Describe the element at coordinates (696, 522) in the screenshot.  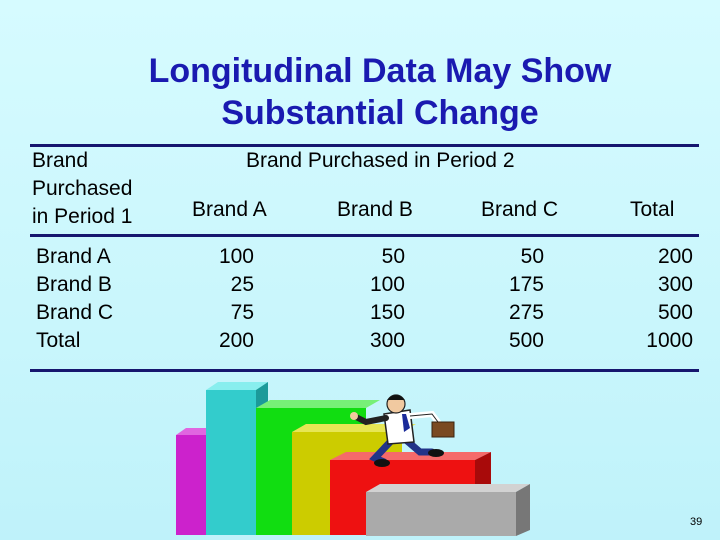
I see `page-number: 39` at that location.